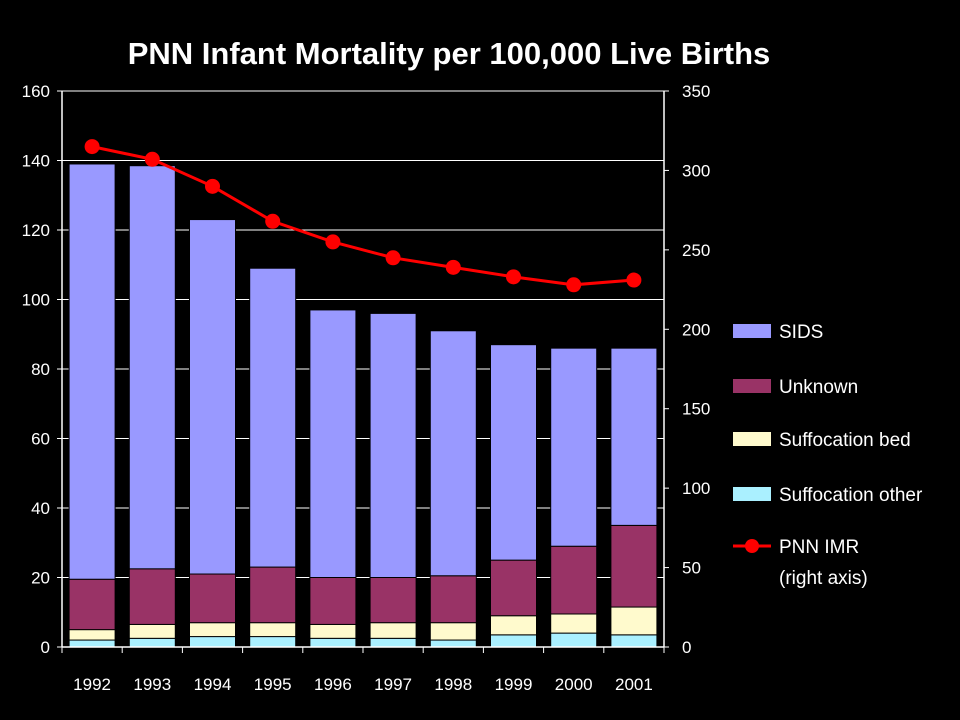 This screenshot has height=720, width=960. I want to click on x-axis-tick-label: 1995, so click(273, 684).